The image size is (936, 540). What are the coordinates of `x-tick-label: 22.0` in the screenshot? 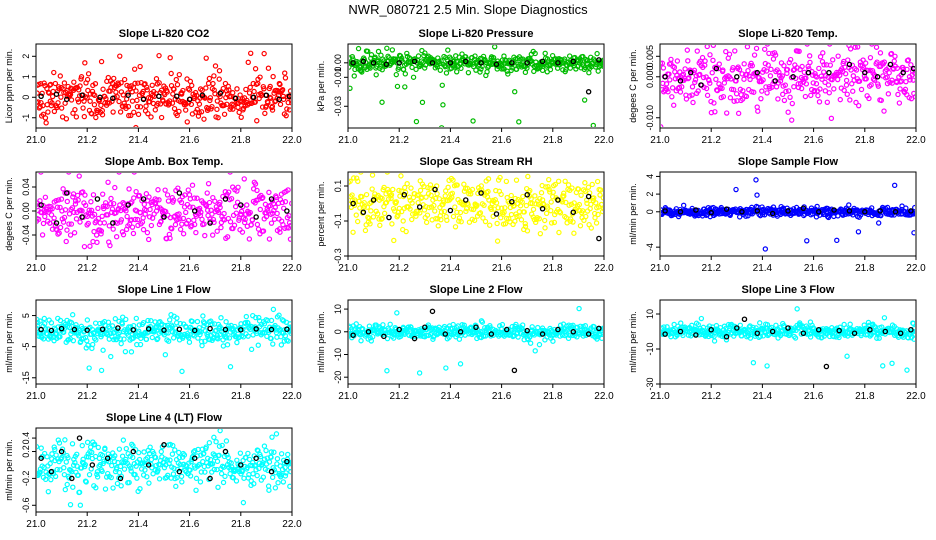 It's located at (916, 268).